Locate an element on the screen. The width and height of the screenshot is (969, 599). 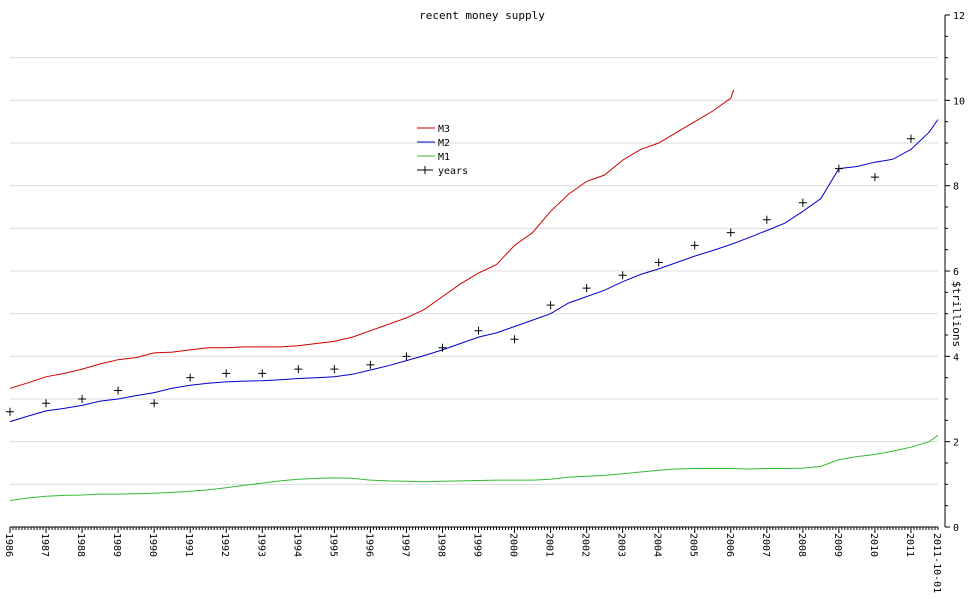
x-tick-label: 2003 is located at coordinates (621, 545).